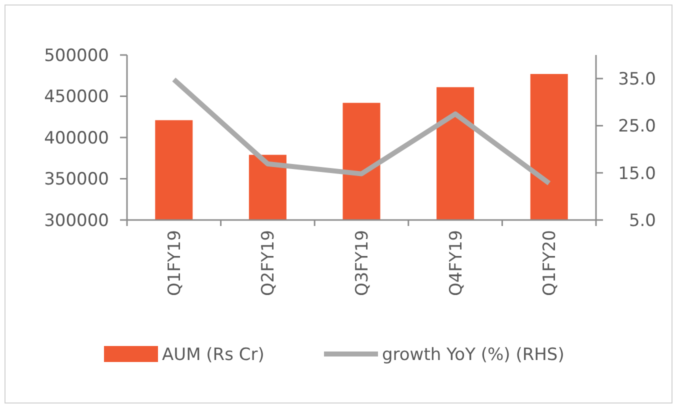 Image resolution: width=679 pixels, height=410 pixels. What do you see at coordinates (76, 97) in the screenshot?
I see `y-tick-label: 450000` at bounding box center [76, 97].